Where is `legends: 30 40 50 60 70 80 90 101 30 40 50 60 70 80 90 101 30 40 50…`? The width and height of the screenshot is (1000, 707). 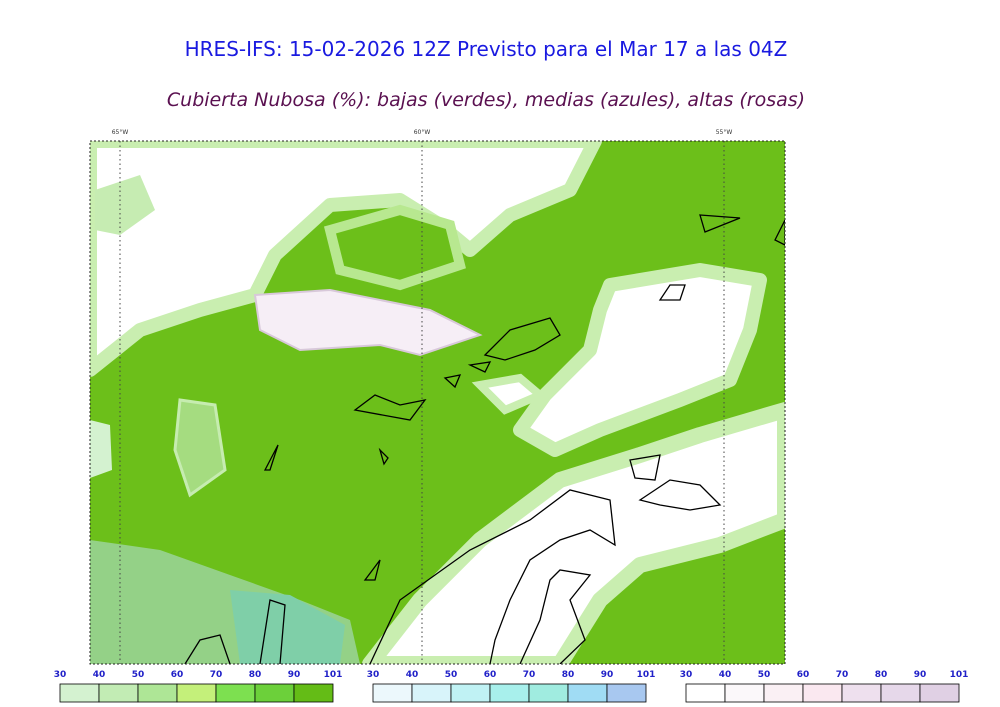
legends: 30 40 50 60 70 80 90 101 30 40 50 60 70 80 90 101 30 40 50… is located at coordinates (511, 686).